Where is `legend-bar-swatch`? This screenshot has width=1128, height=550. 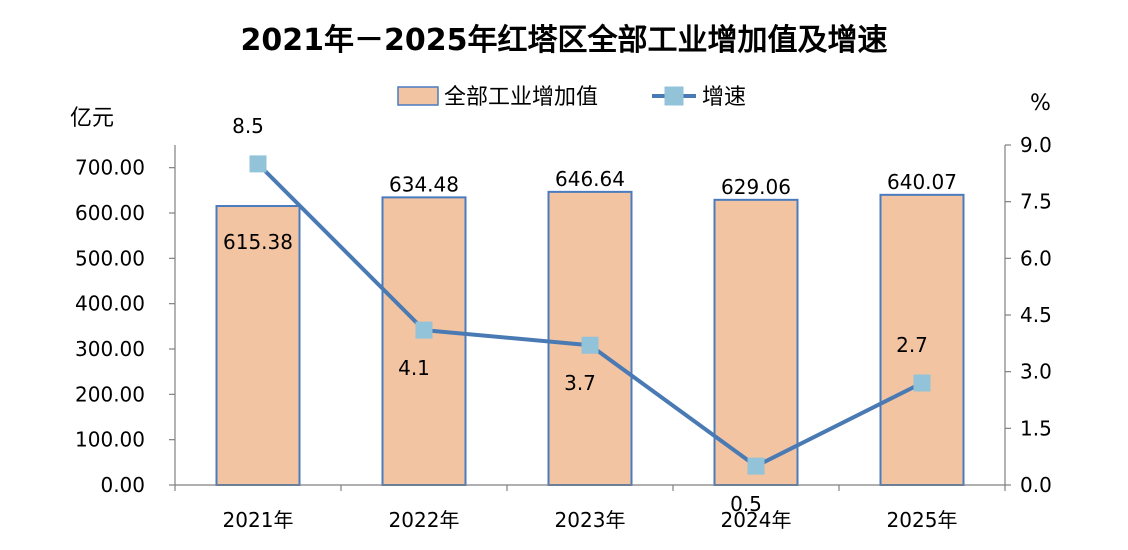
legend-bar-swatch is located at coordinates (418, 96).